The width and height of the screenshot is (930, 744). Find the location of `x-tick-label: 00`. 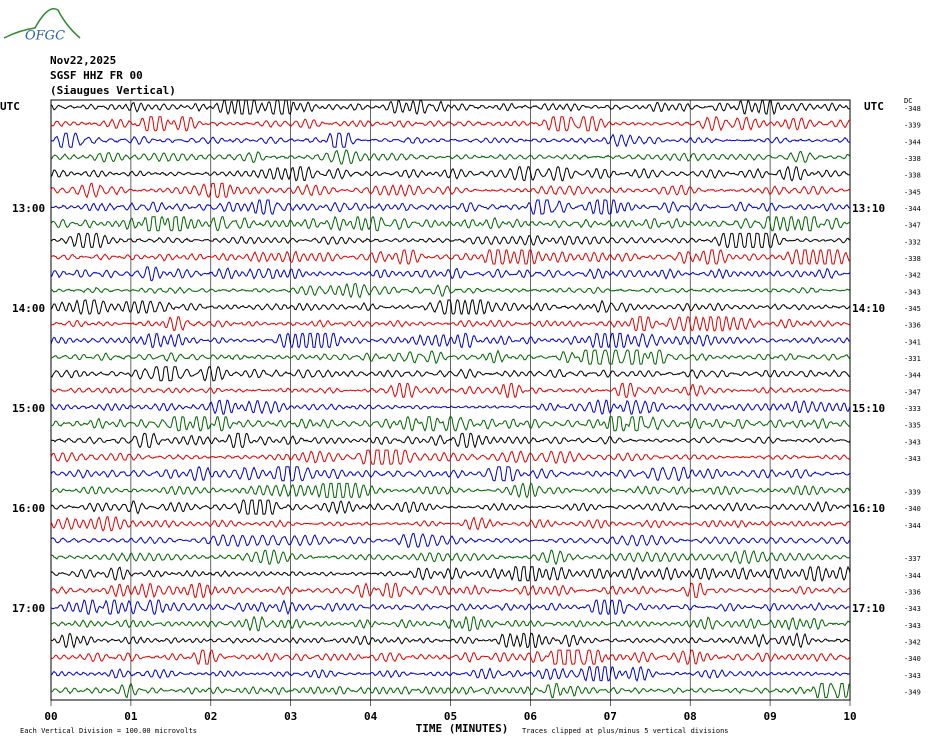

x-tick-label: 00 is located at coordinates (50, 716).